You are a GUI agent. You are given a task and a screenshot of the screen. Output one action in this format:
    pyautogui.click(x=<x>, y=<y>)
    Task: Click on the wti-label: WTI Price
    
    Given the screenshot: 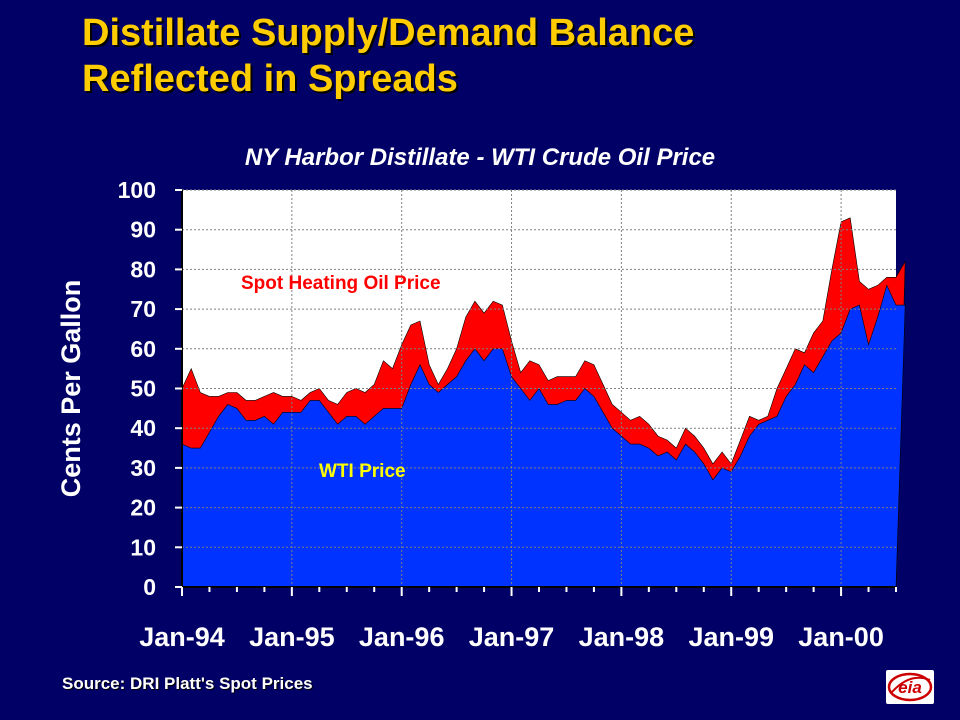 What is the action you would take?
    pyautogui.click(x=362, y=471)
    